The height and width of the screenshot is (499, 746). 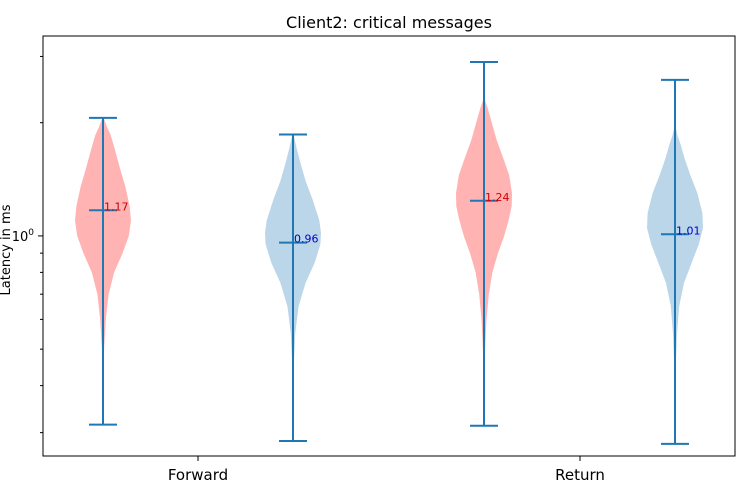 What do you see at coordinates (7, 249) in the screenshot?
I see `y-axis-label: Latency in ms` at bounding box center [7, 249].